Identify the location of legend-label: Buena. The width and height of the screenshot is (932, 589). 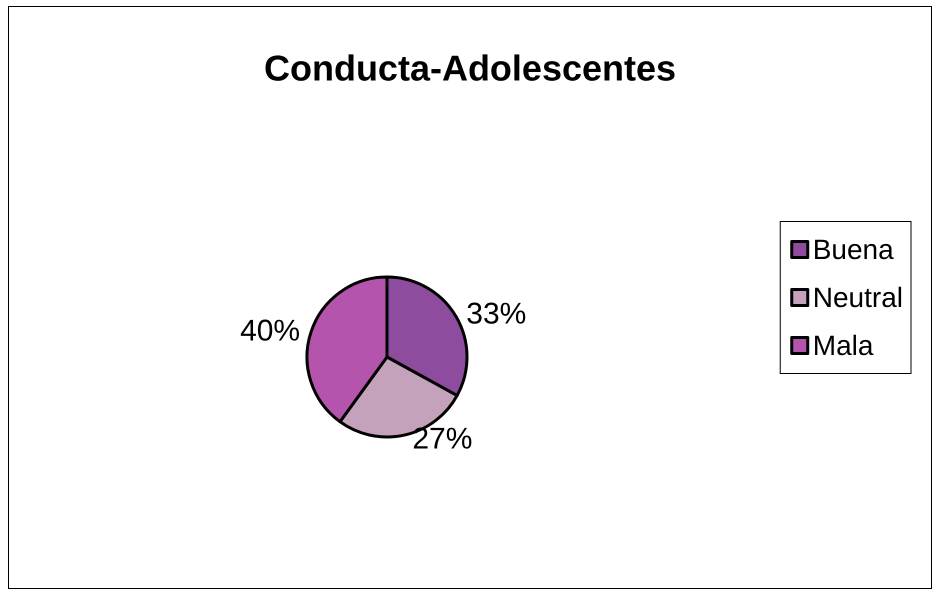
(853, 249).